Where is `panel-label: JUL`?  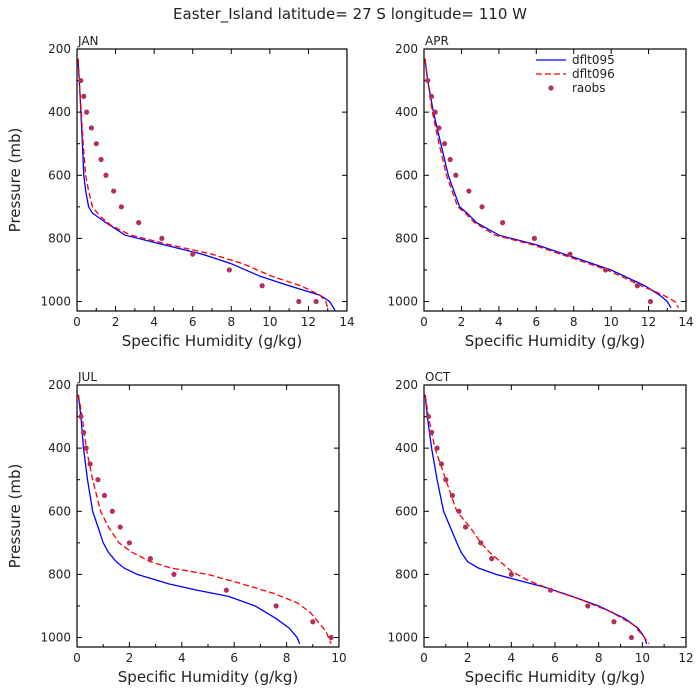
panel-label: JUL is located at coordinates (87, 377).